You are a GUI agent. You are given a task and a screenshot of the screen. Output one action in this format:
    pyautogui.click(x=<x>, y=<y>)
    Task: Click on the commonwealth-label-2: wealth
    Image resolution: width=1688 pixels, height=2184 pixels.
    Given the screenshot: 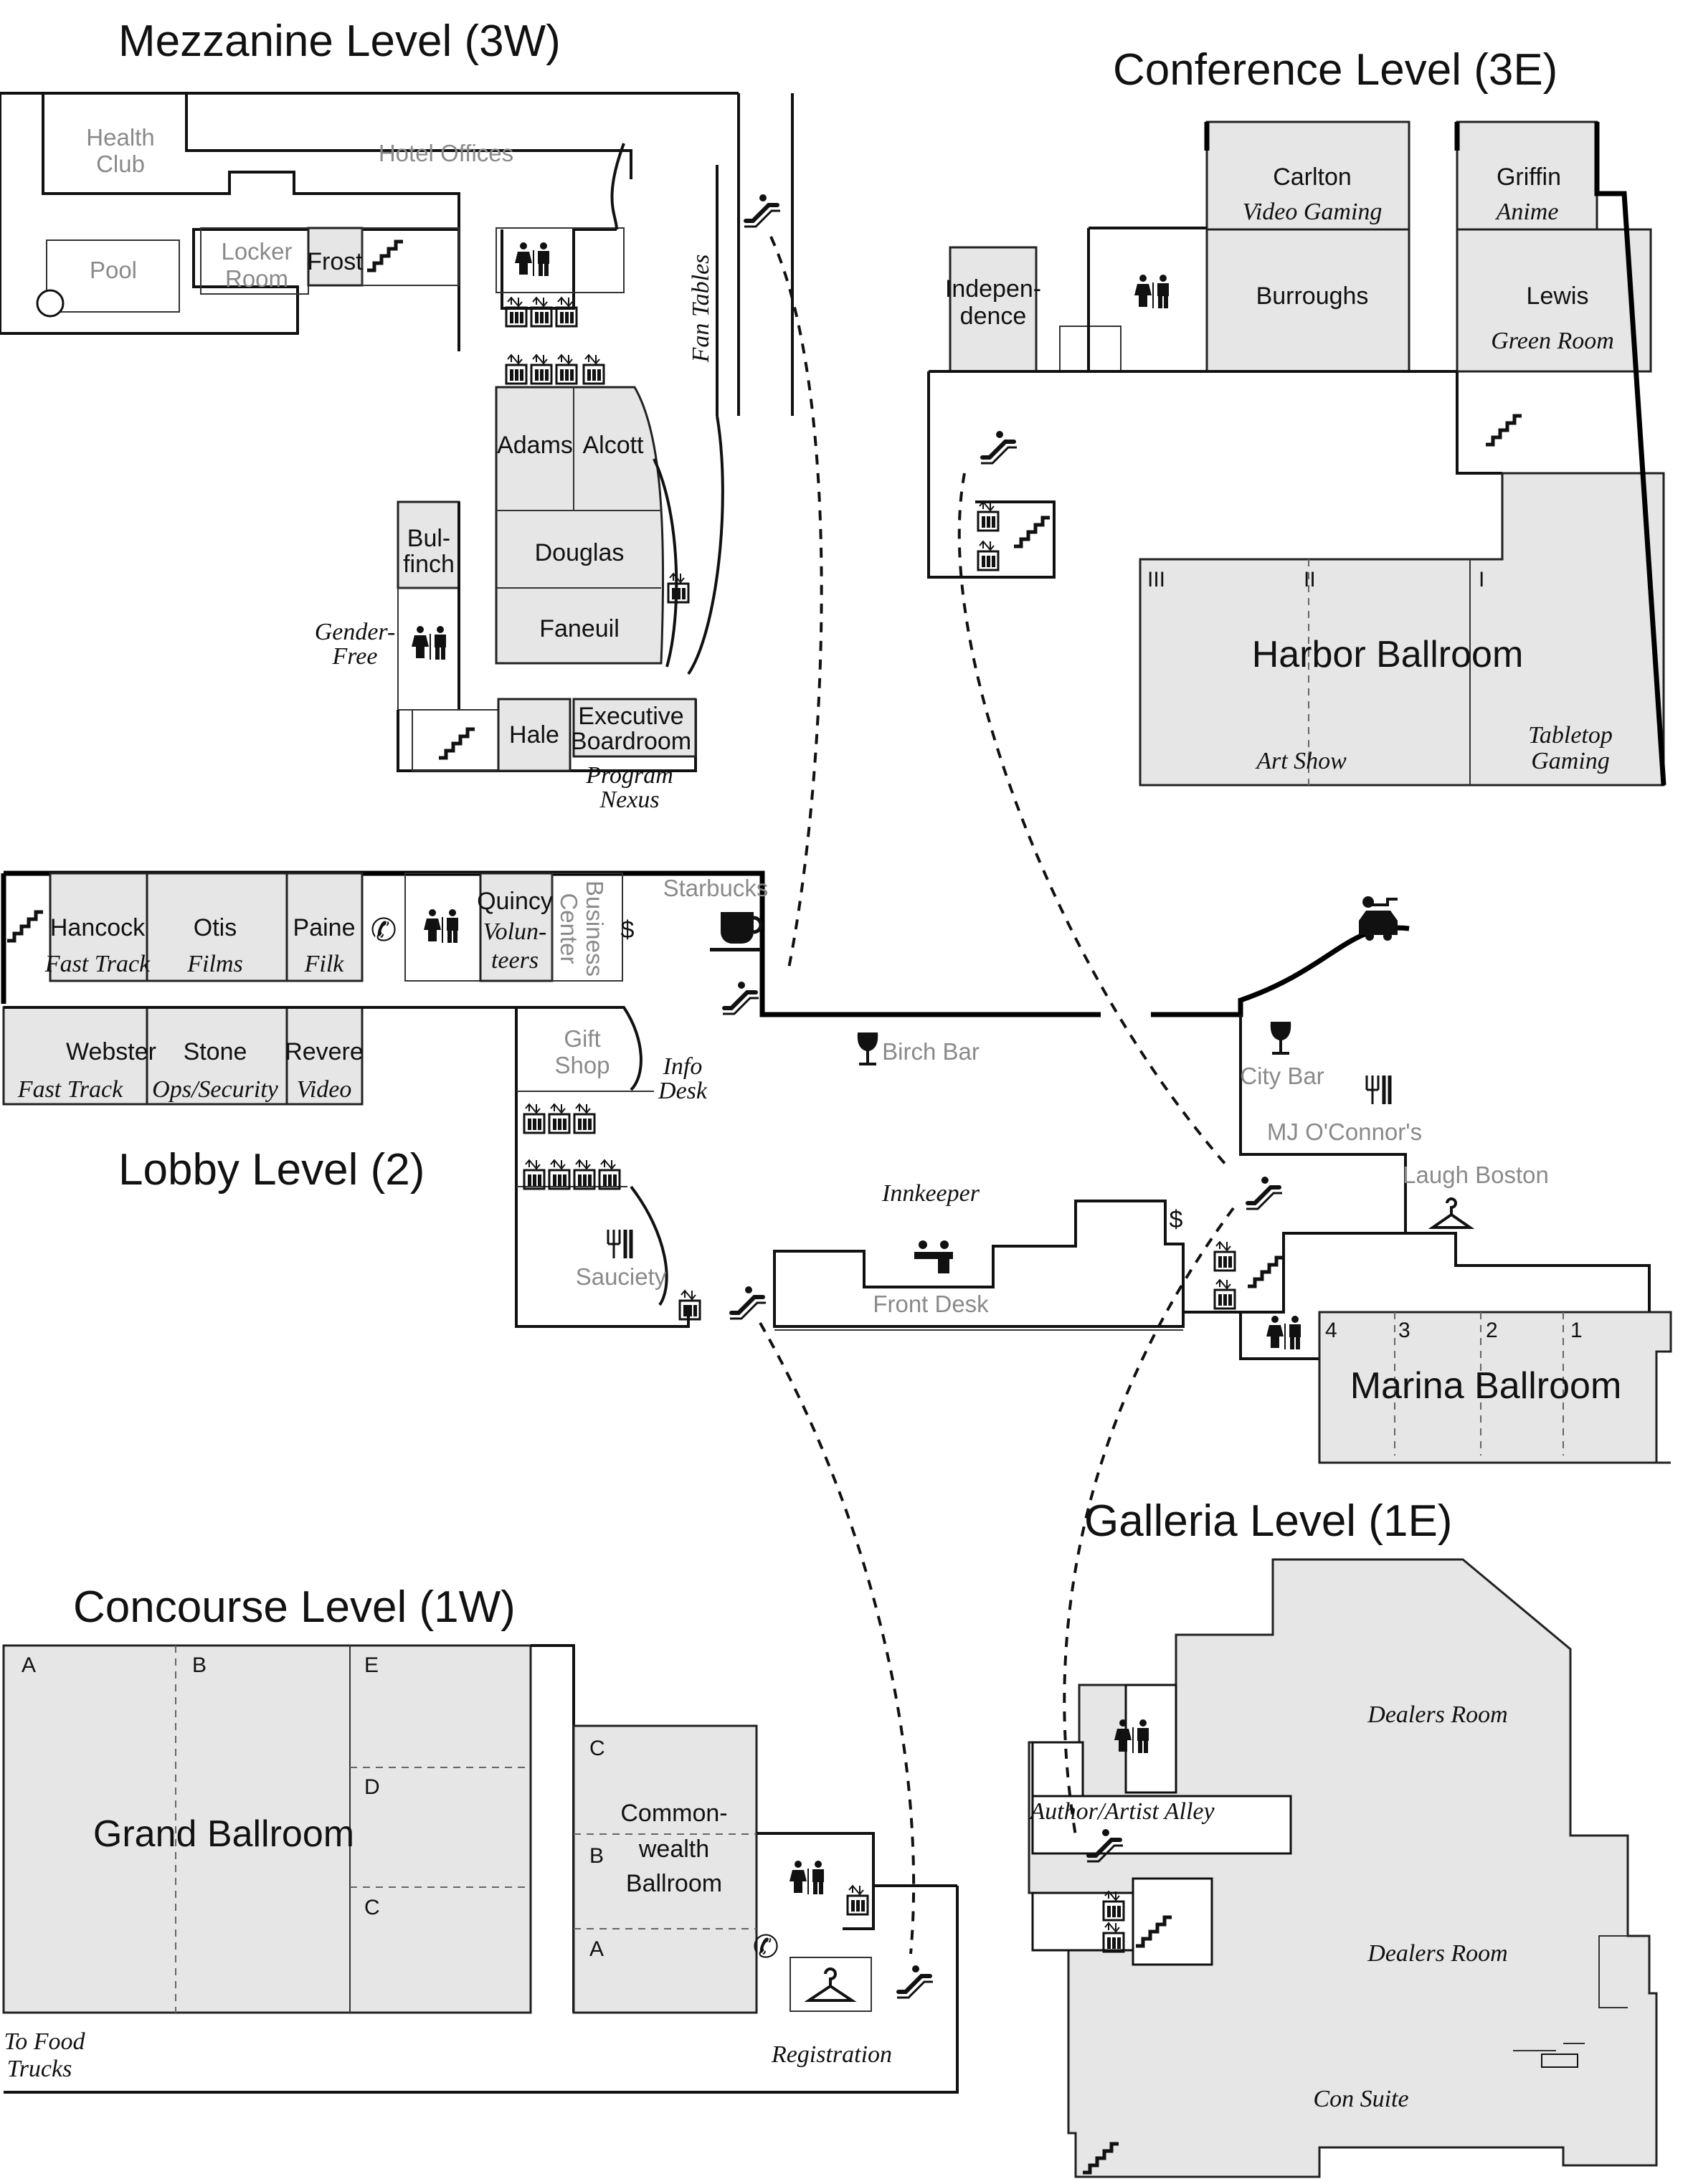 What is the action you would take?
    pyautogui.click(x=673, y=1849)
    